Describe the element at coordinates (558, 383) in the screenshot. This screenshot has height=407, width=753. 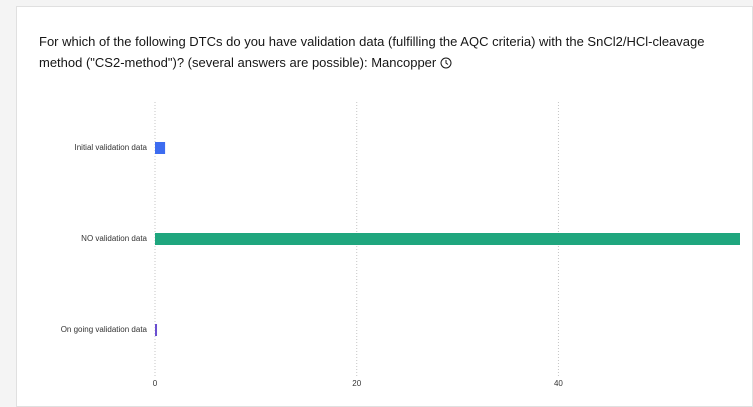
I see `x-tick-label: 40` at that location.